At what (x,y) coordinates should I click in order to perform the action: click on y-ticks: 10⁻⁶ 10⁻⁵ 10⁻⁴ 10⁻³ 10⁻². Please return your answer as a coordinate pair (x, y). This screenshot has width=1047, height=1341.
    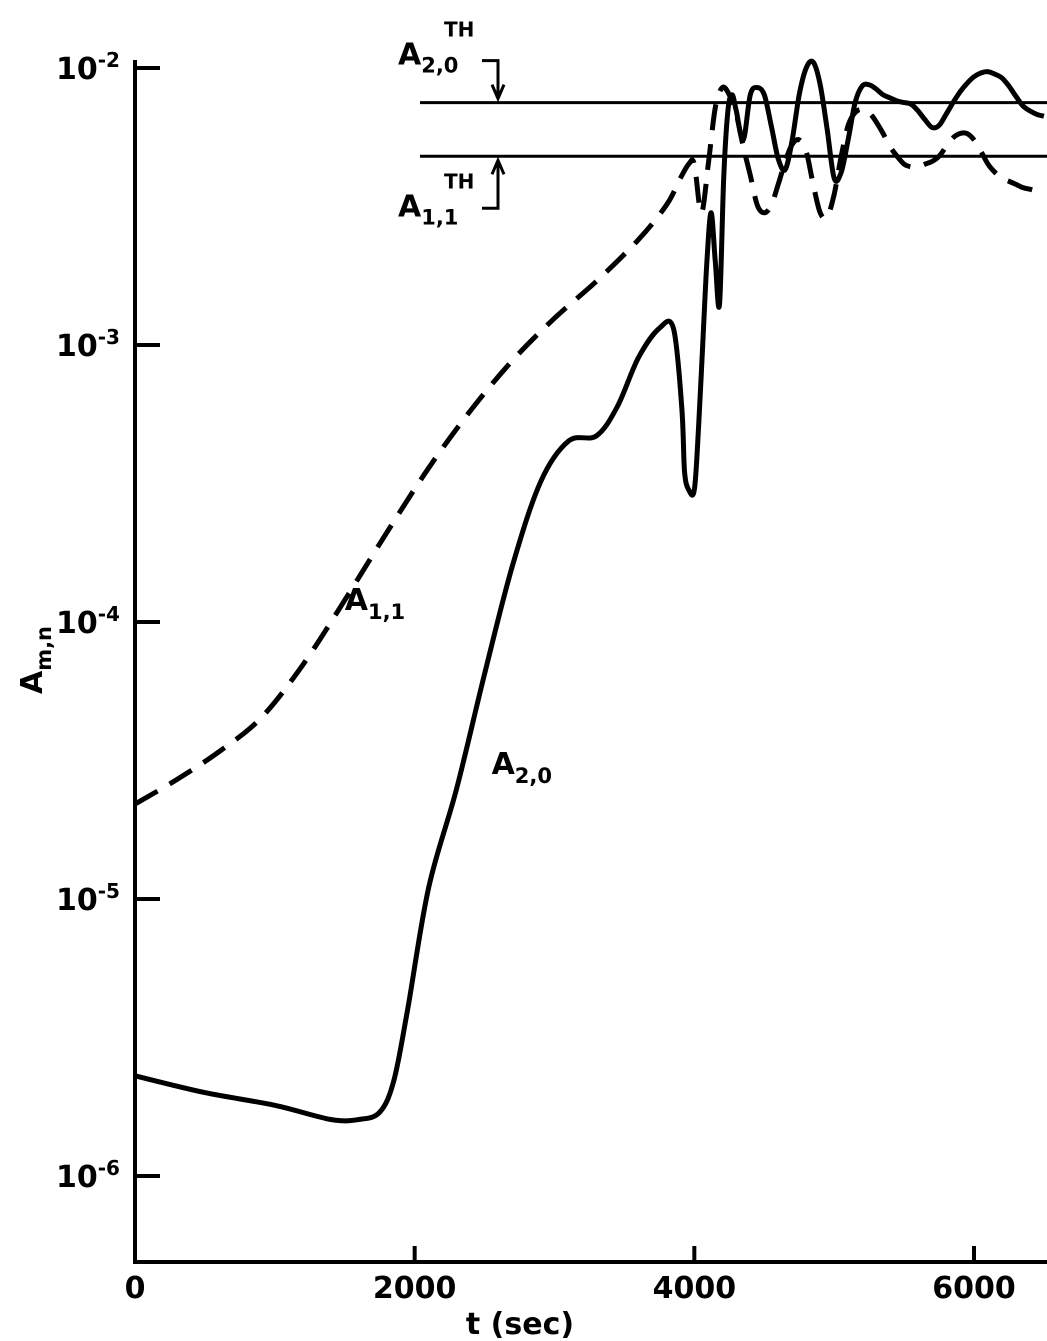
    Looking at the image, I should click on (108, 621).